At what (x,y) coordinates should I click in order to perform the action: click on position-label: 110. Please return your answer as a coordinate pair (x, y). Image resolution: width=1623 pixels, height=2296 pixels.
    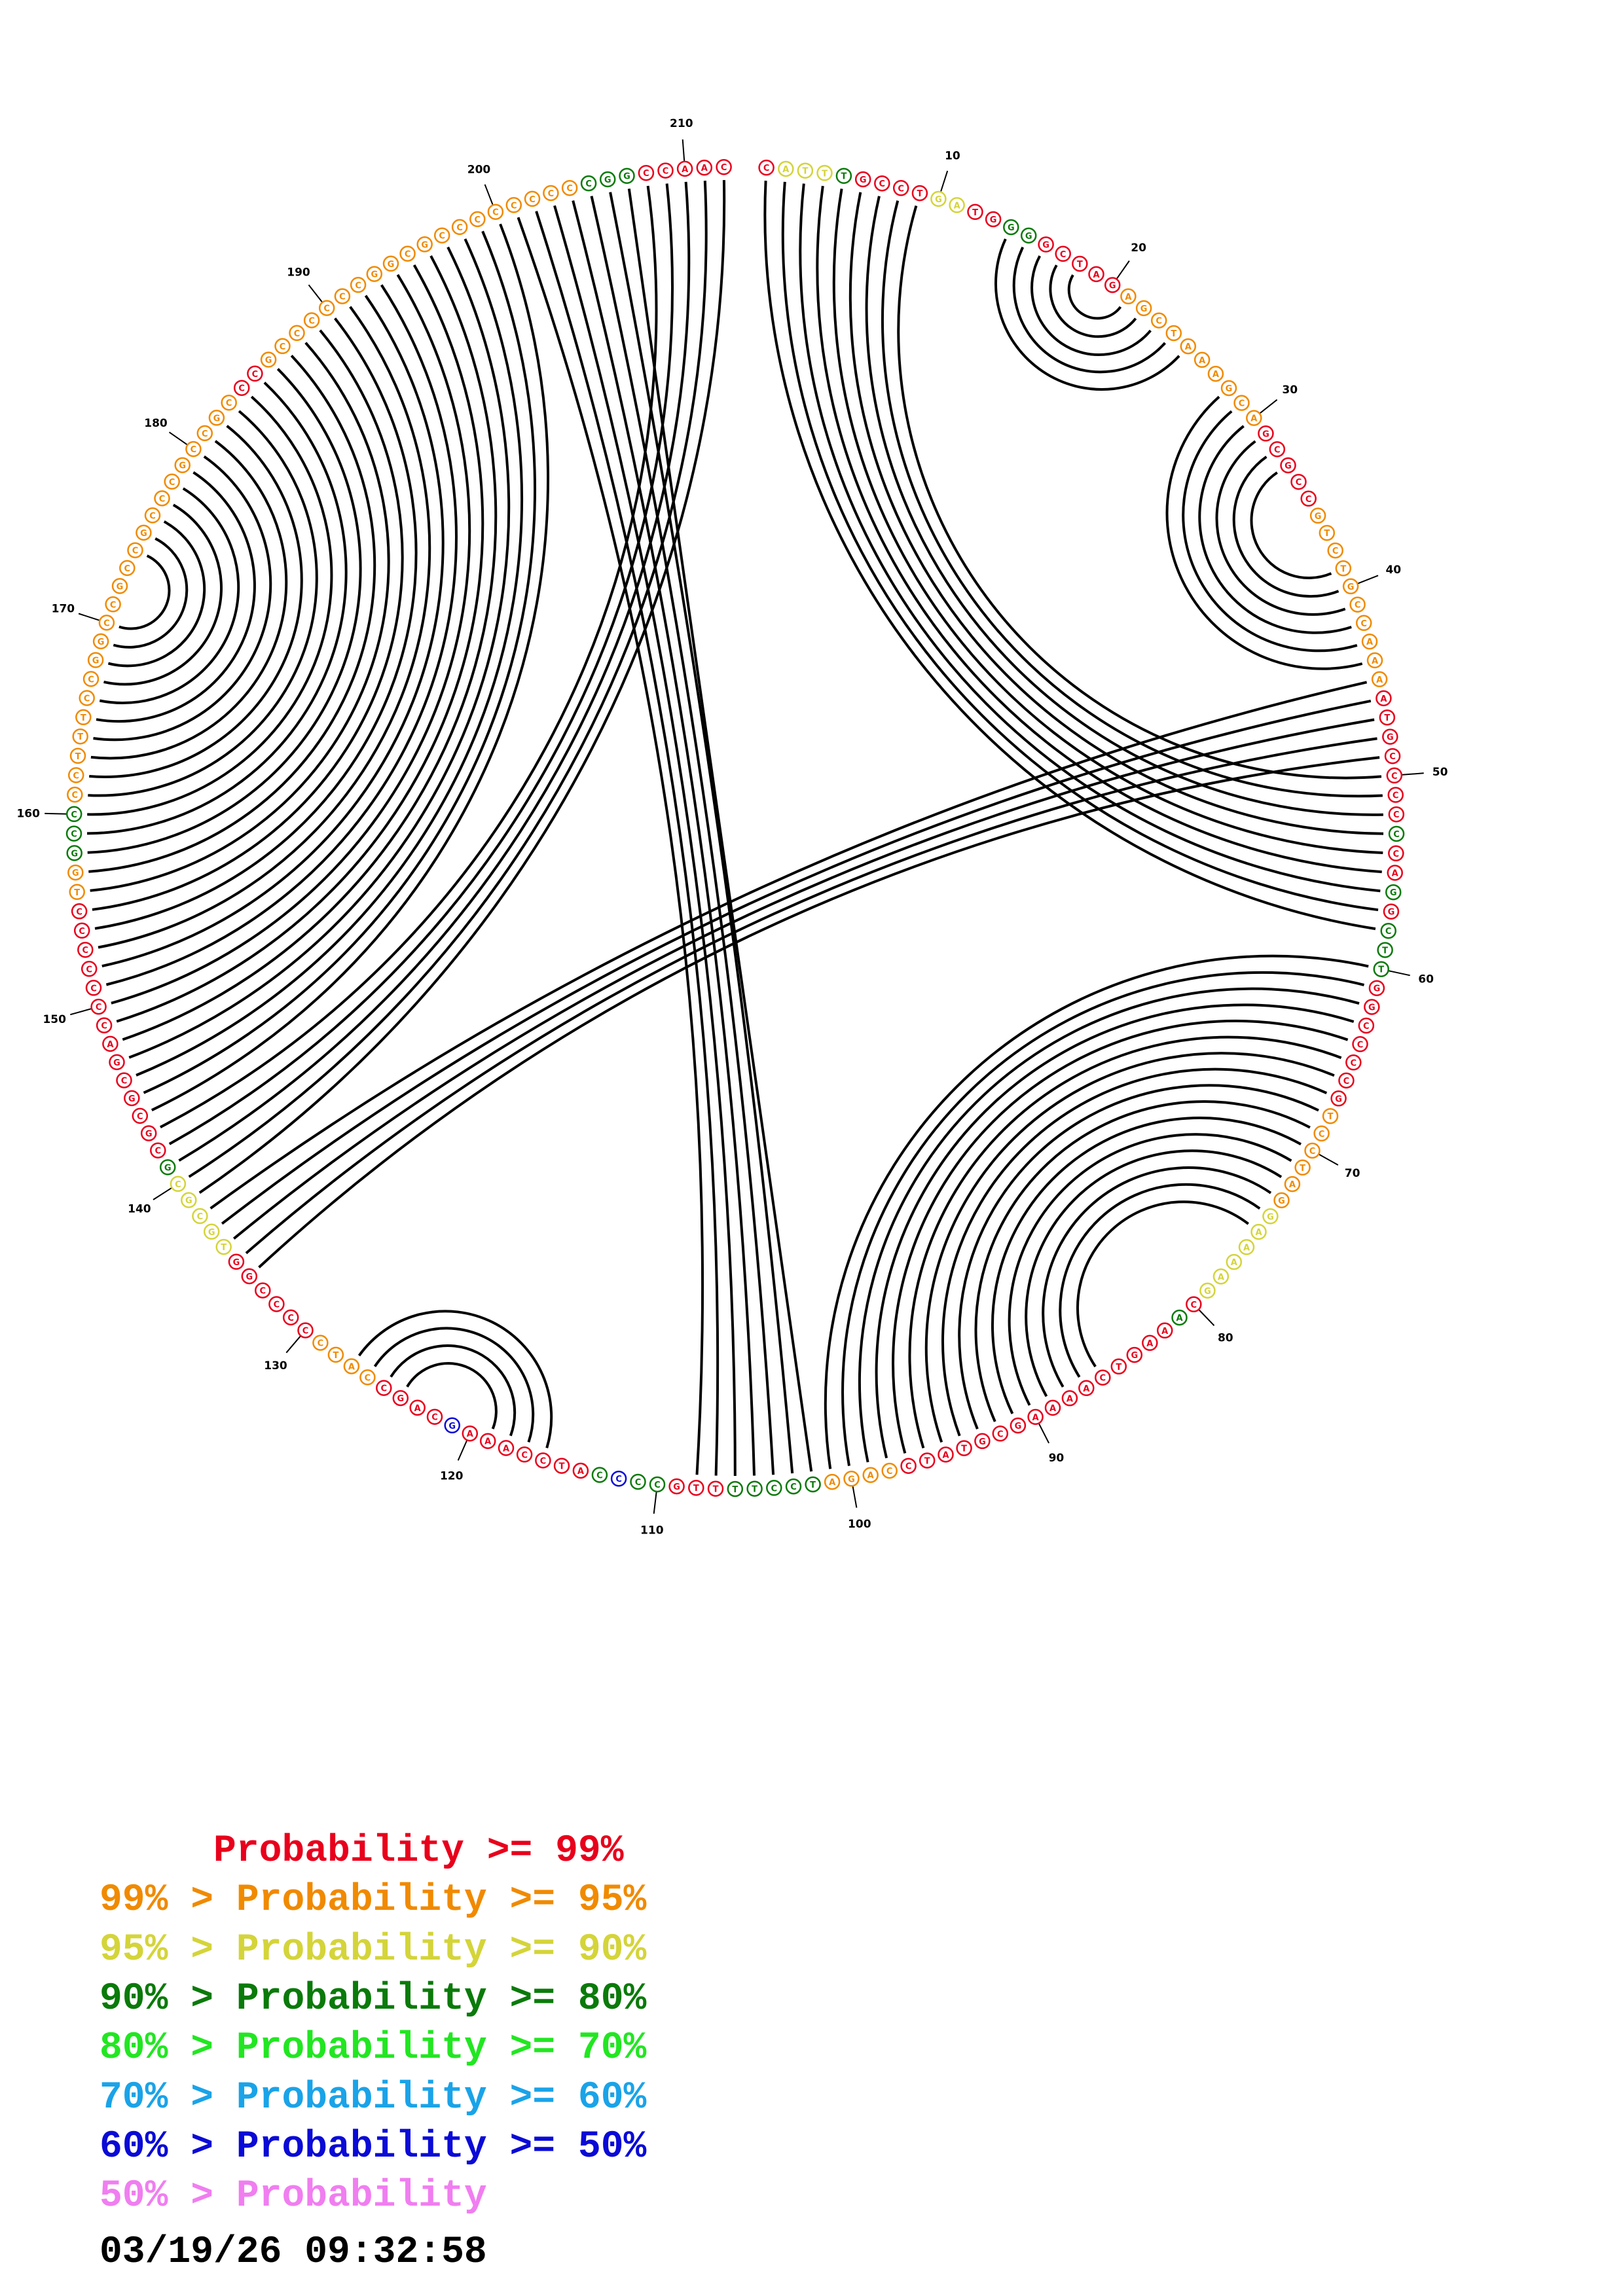
    Looking at the image, I should click on (652, 1530).